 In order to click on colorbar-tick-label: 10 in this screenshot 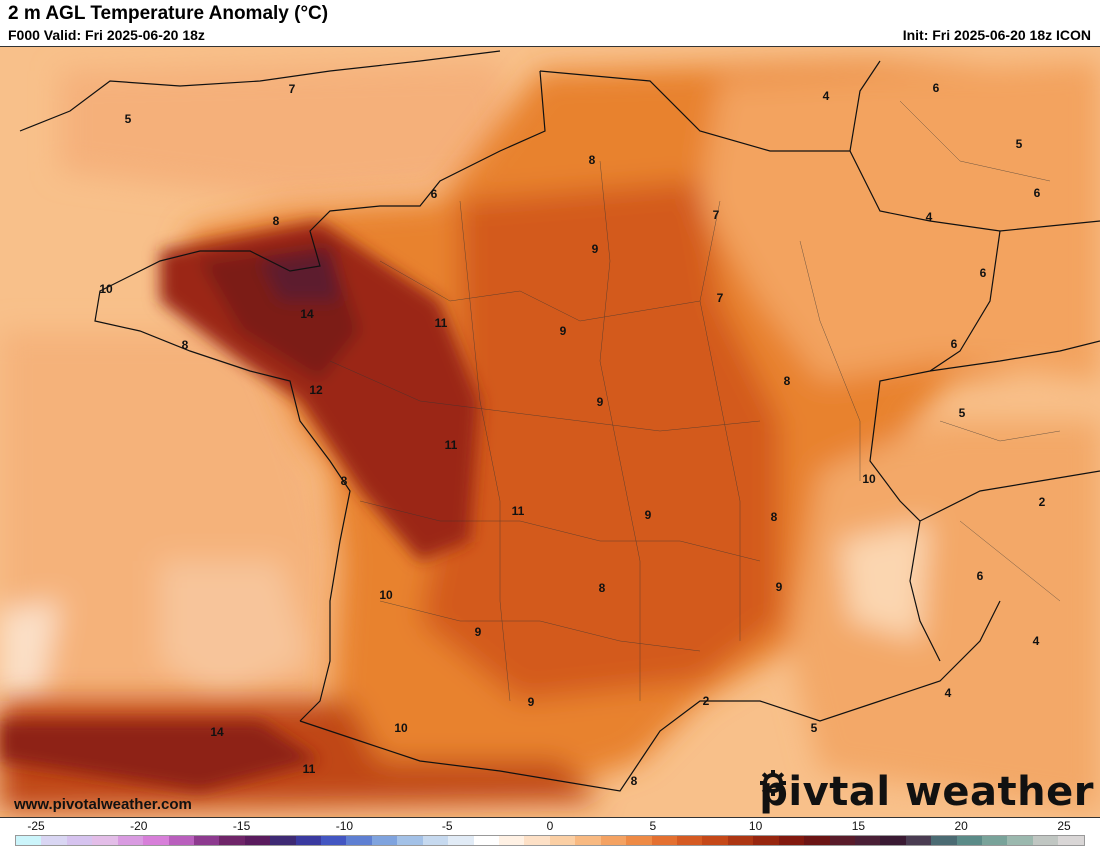, I will do `click(755, 826)`.